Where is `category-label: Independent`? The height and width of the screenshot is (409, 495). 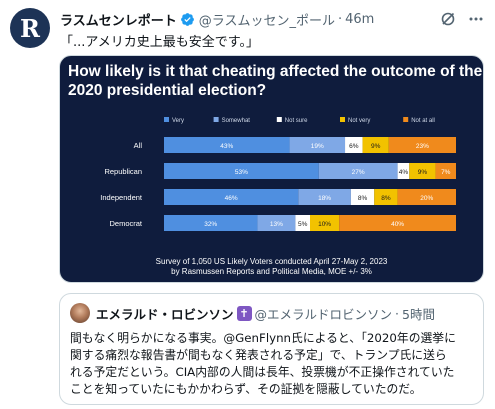
category-label: Independent is located at coordinates (121, 197).